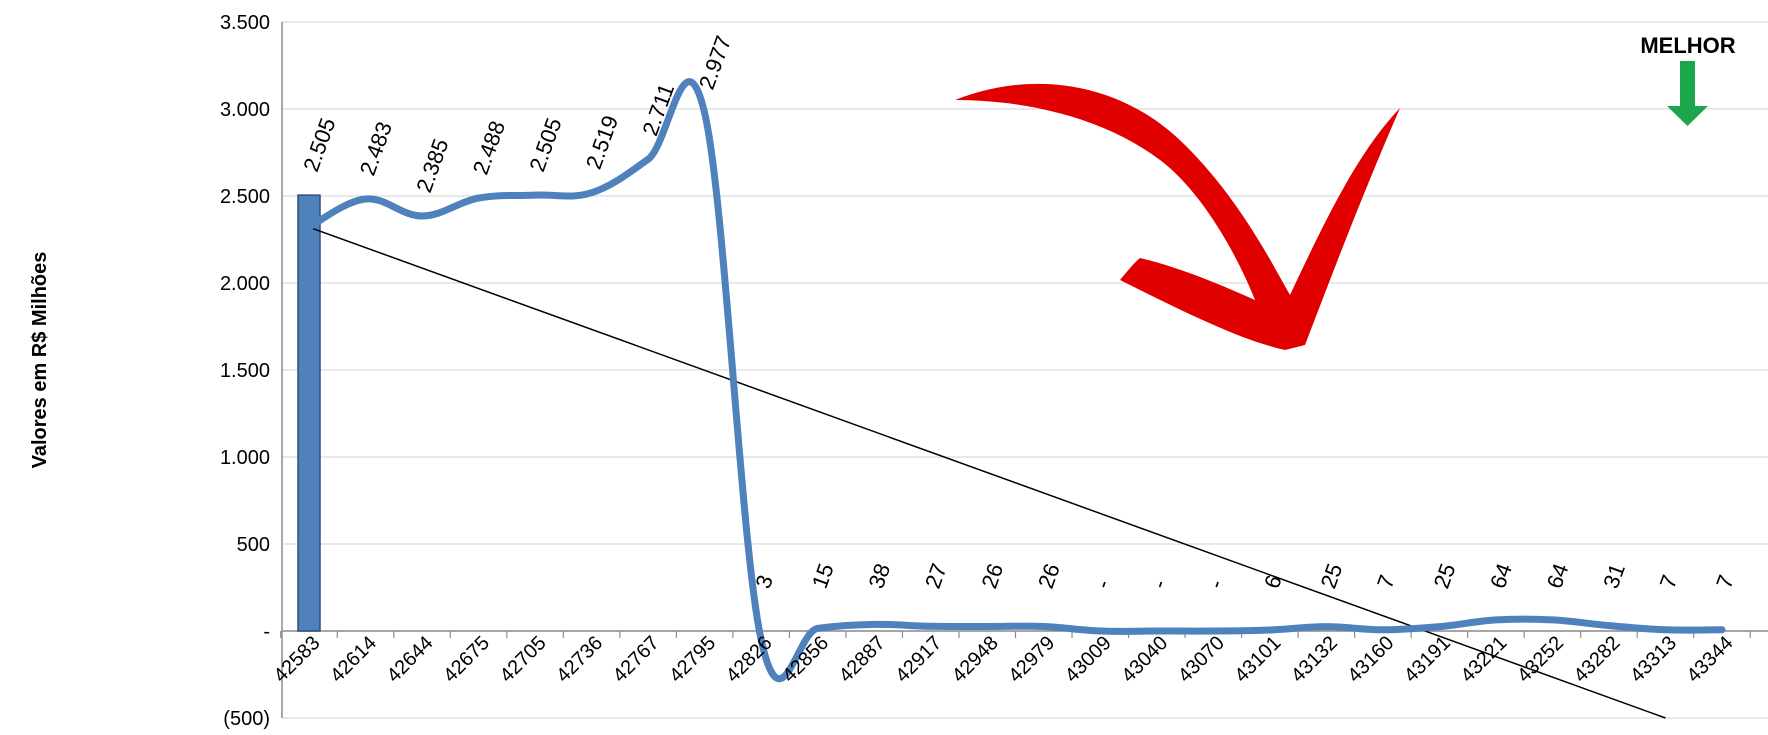 The image size is (1768, 735). Describe the element at coordinates (1386, 582) in the screenshot. I see `data-label-43160: 7` at that location.